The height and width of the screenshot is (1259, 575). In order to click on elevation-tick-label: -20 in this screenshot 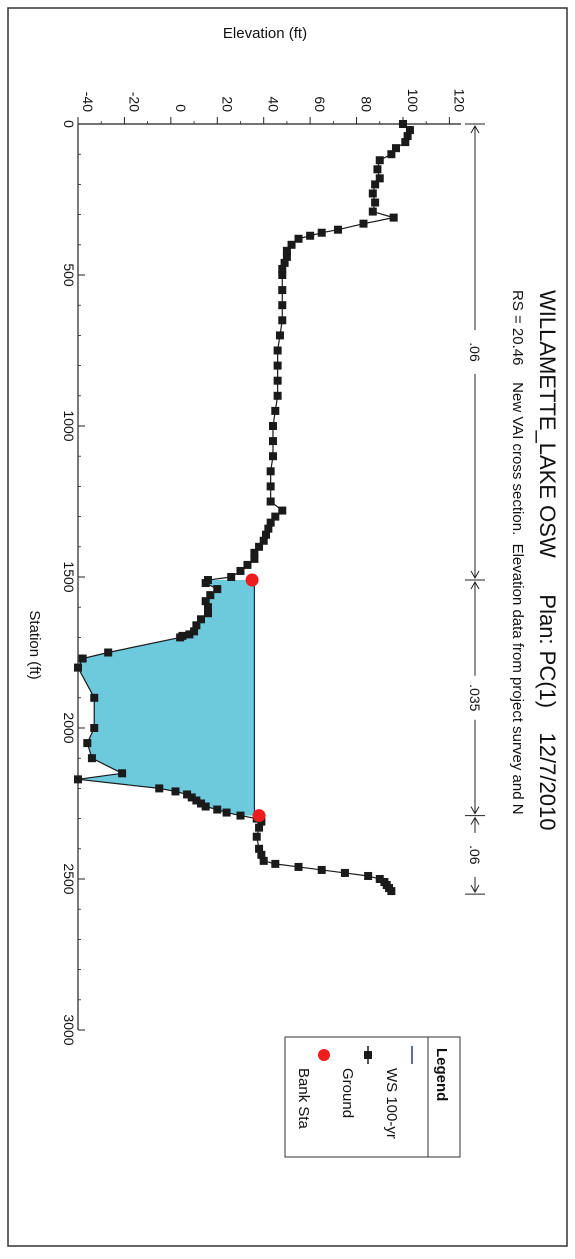, I will do `click(134, 102)`.